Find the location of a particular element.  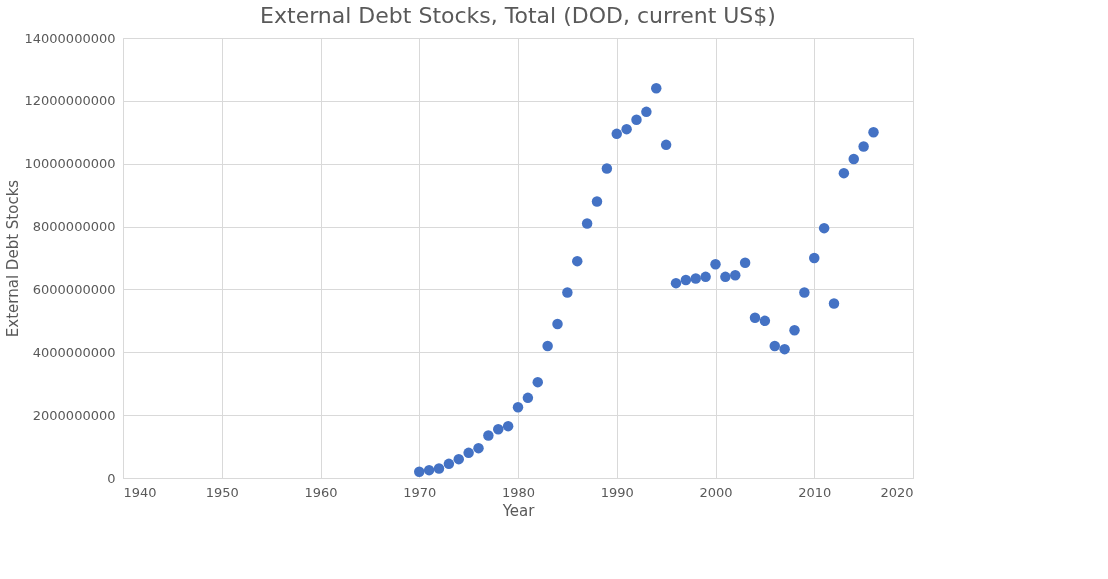

x-tick-label: 2000 is located at coordinates (716, 492).